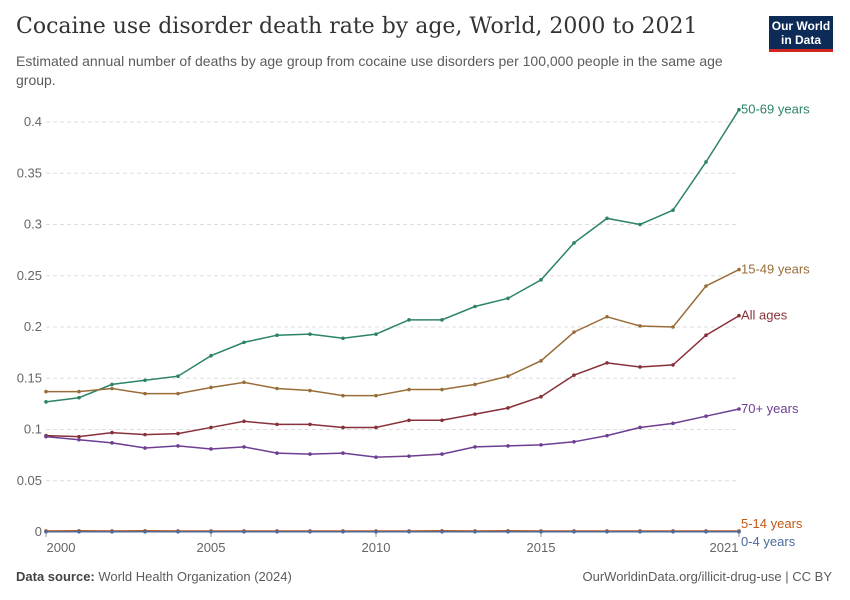 Image resolution: width=850 pixels, height=600 pixels. Describe the element at coordinates (770, 408) in the screenshot. I see `series-label: 70+ years` at that location.